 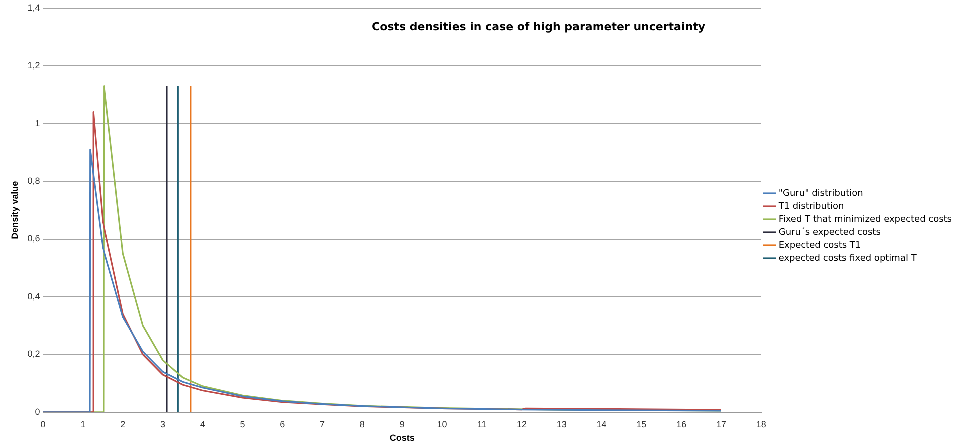 What do you see at coordinates (848, 259) in the screenshot?
I see `legend-label: expected costs fixed optimal T` at bounding box center [848, 259].